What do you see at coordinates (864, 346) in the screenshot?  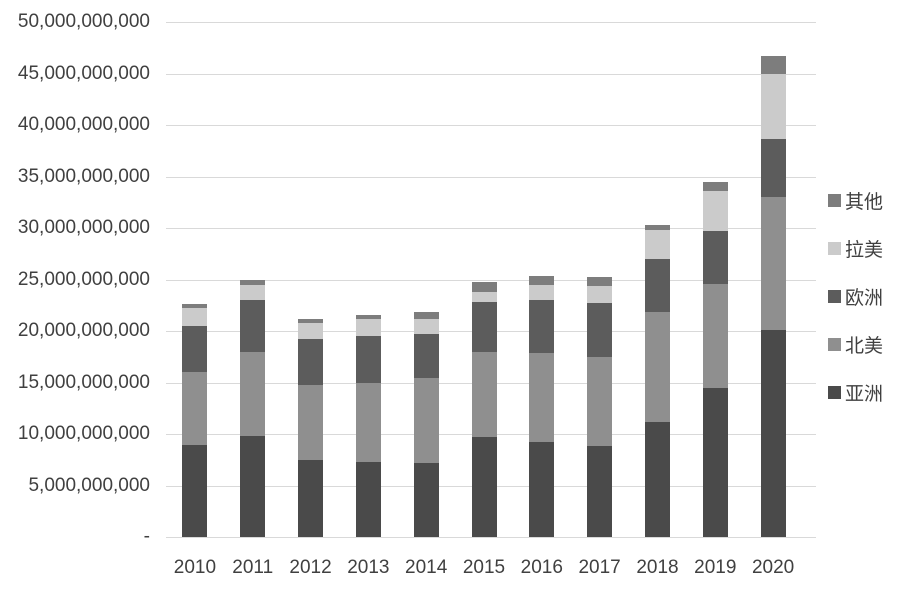 I see `legend-label: 北美` at bounding box center [864, 346].